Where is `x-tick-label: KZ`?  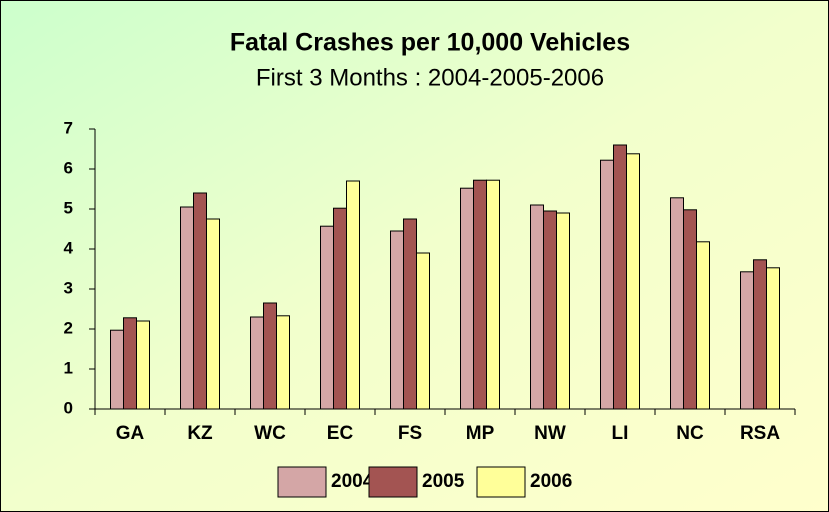 x-tick-label: KZ is located at coordinates (200, 433).